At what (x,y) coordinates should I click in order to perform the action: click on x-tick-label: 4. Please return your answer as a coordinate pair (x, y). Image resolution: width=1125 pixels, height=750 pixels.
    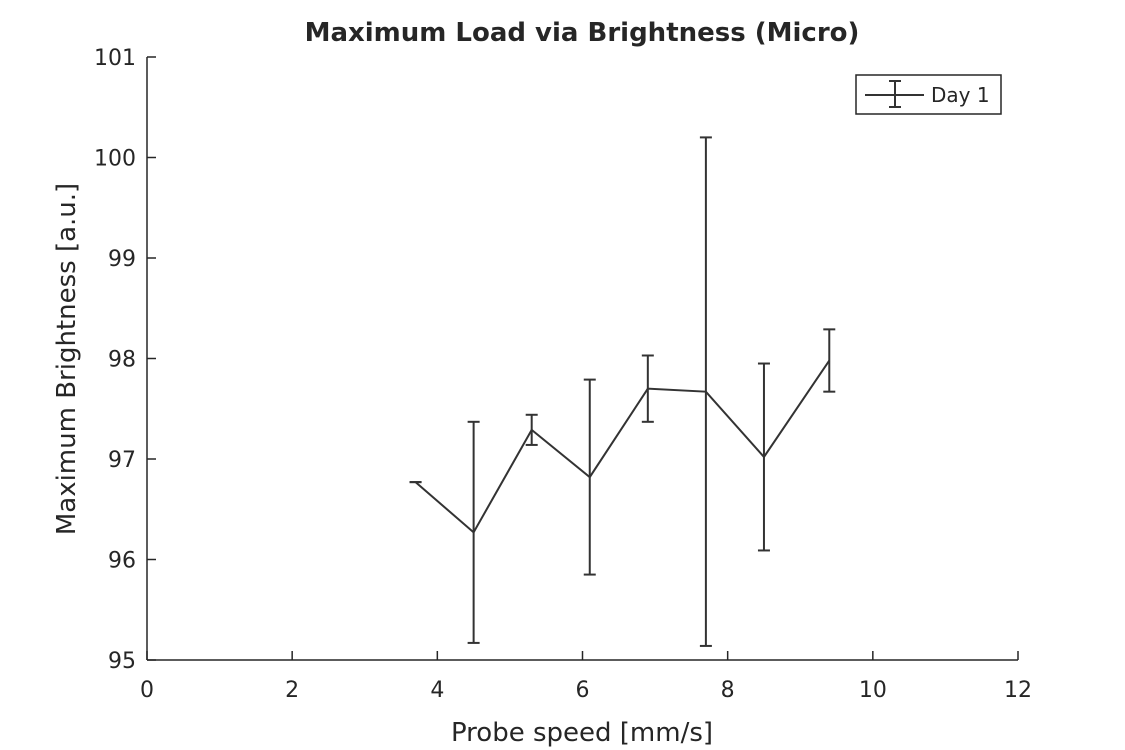
    Looking at the image, I should click on (437, 690).